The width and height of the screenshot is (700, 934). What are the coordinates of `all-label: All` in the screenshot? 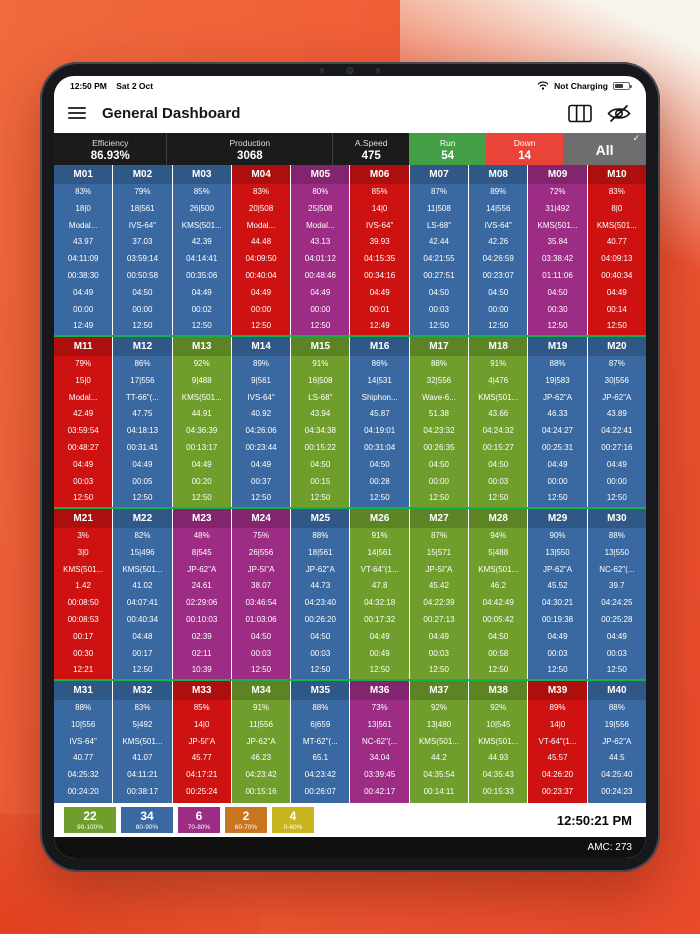 It's located at (604, 149).